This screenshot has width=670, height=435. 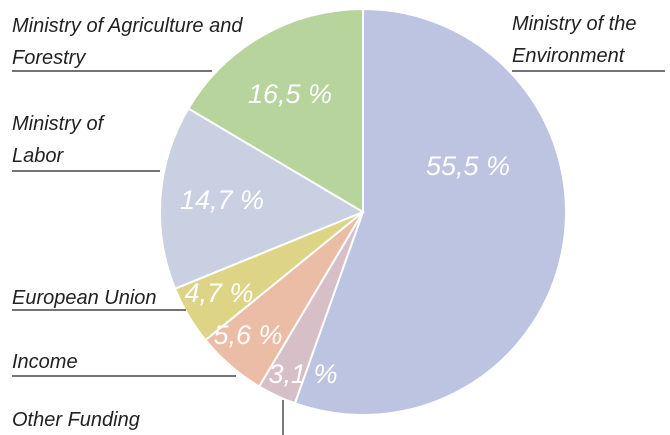 What do you see at coordinates (247, 335) in the screenshot?
I see `value-label: 5,6 %` at bounding box center [247, 335].